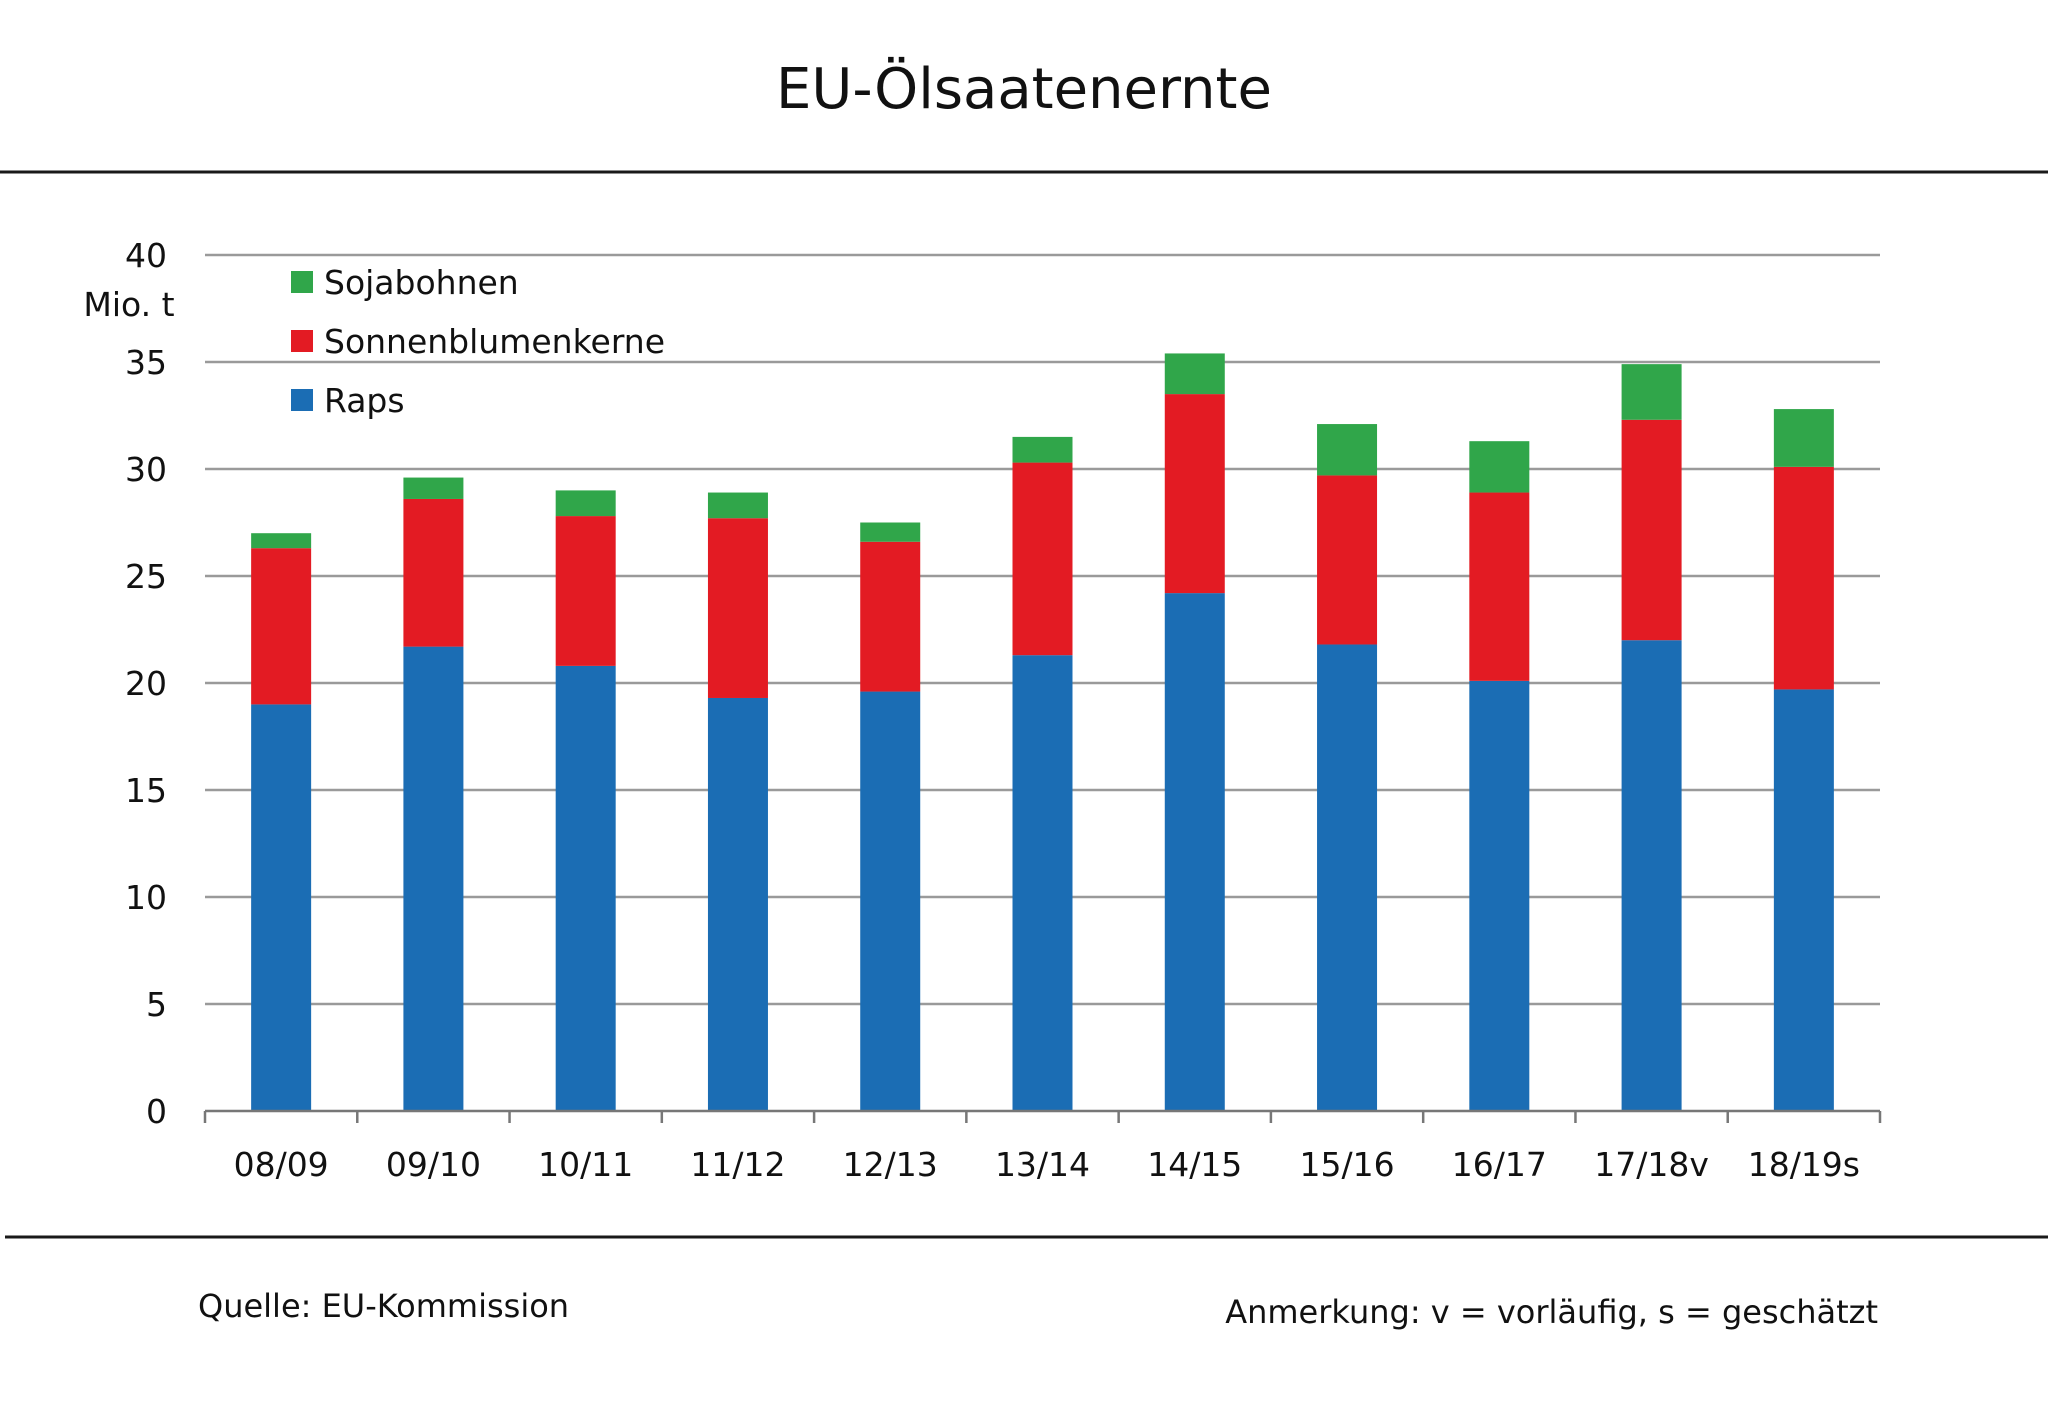 The image size is (2048, 1403). What do you see at coordinates (146, 576) in the screenshot?
I see `y-tick-label: 25` at bounding box center [146, 576].